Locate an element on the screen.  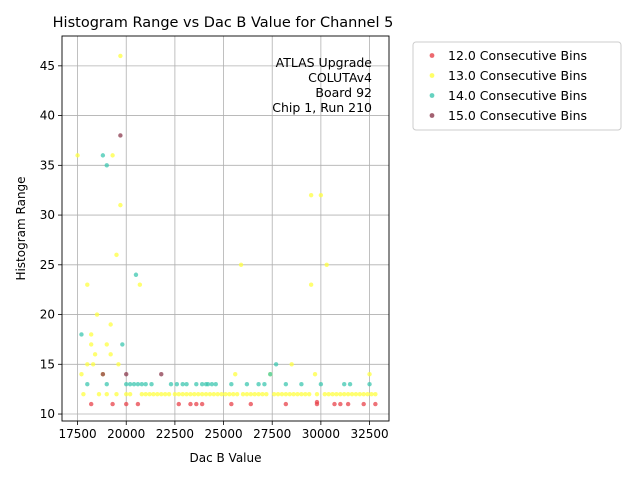
y-tick-label: 30 is located at coordinates (47, 215).